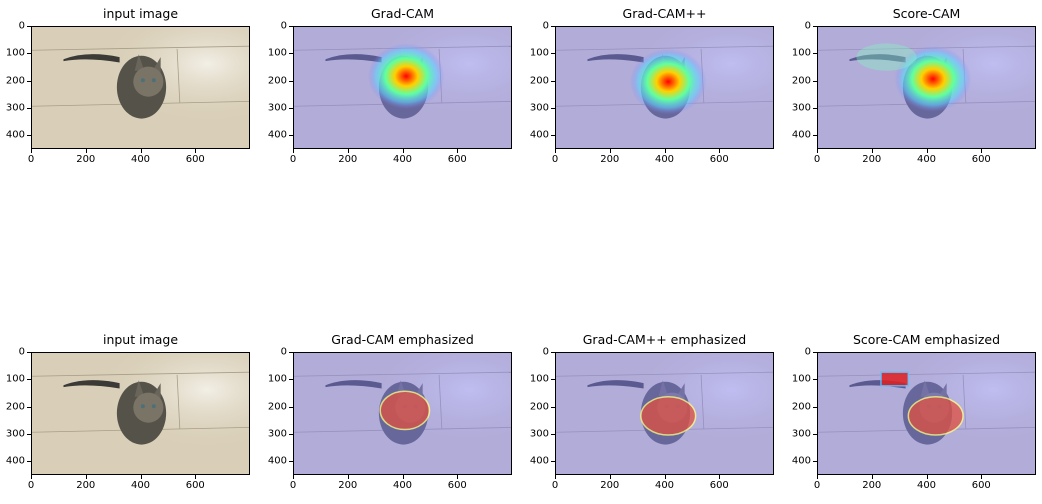 The height and width of the screenshot is (504, 1042). I want to click on subplot: Grad-CAM 0 200 400 600 0 100 200 300 400, so click(390, 85).